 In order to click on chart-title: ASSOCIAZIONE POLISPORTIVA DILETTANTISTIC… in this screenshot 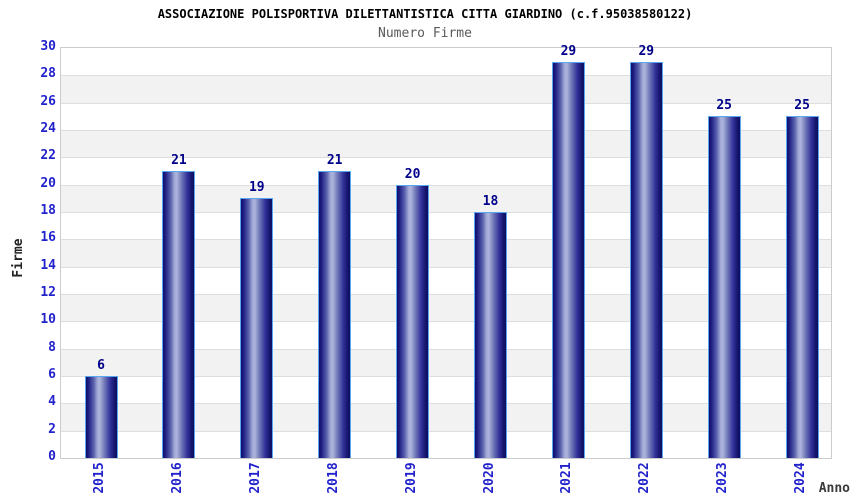, I will do `click(425, 14)`.